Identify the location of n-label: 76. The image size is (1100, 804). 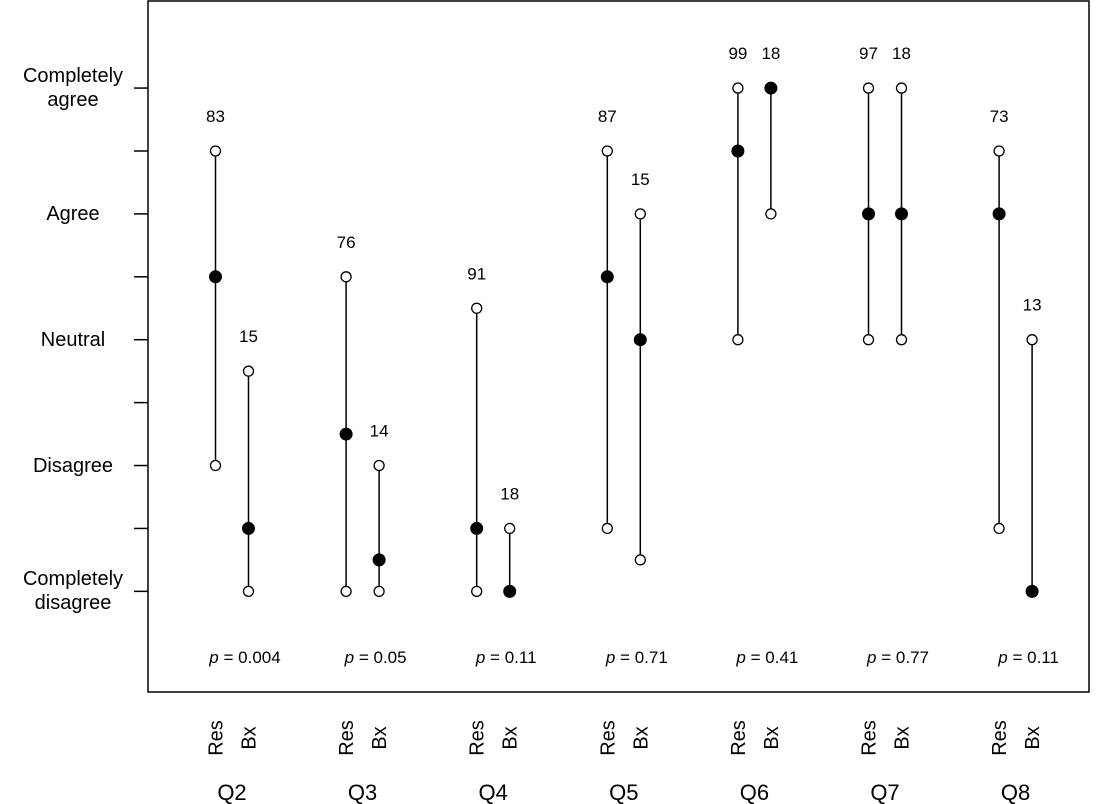
(346, 242).